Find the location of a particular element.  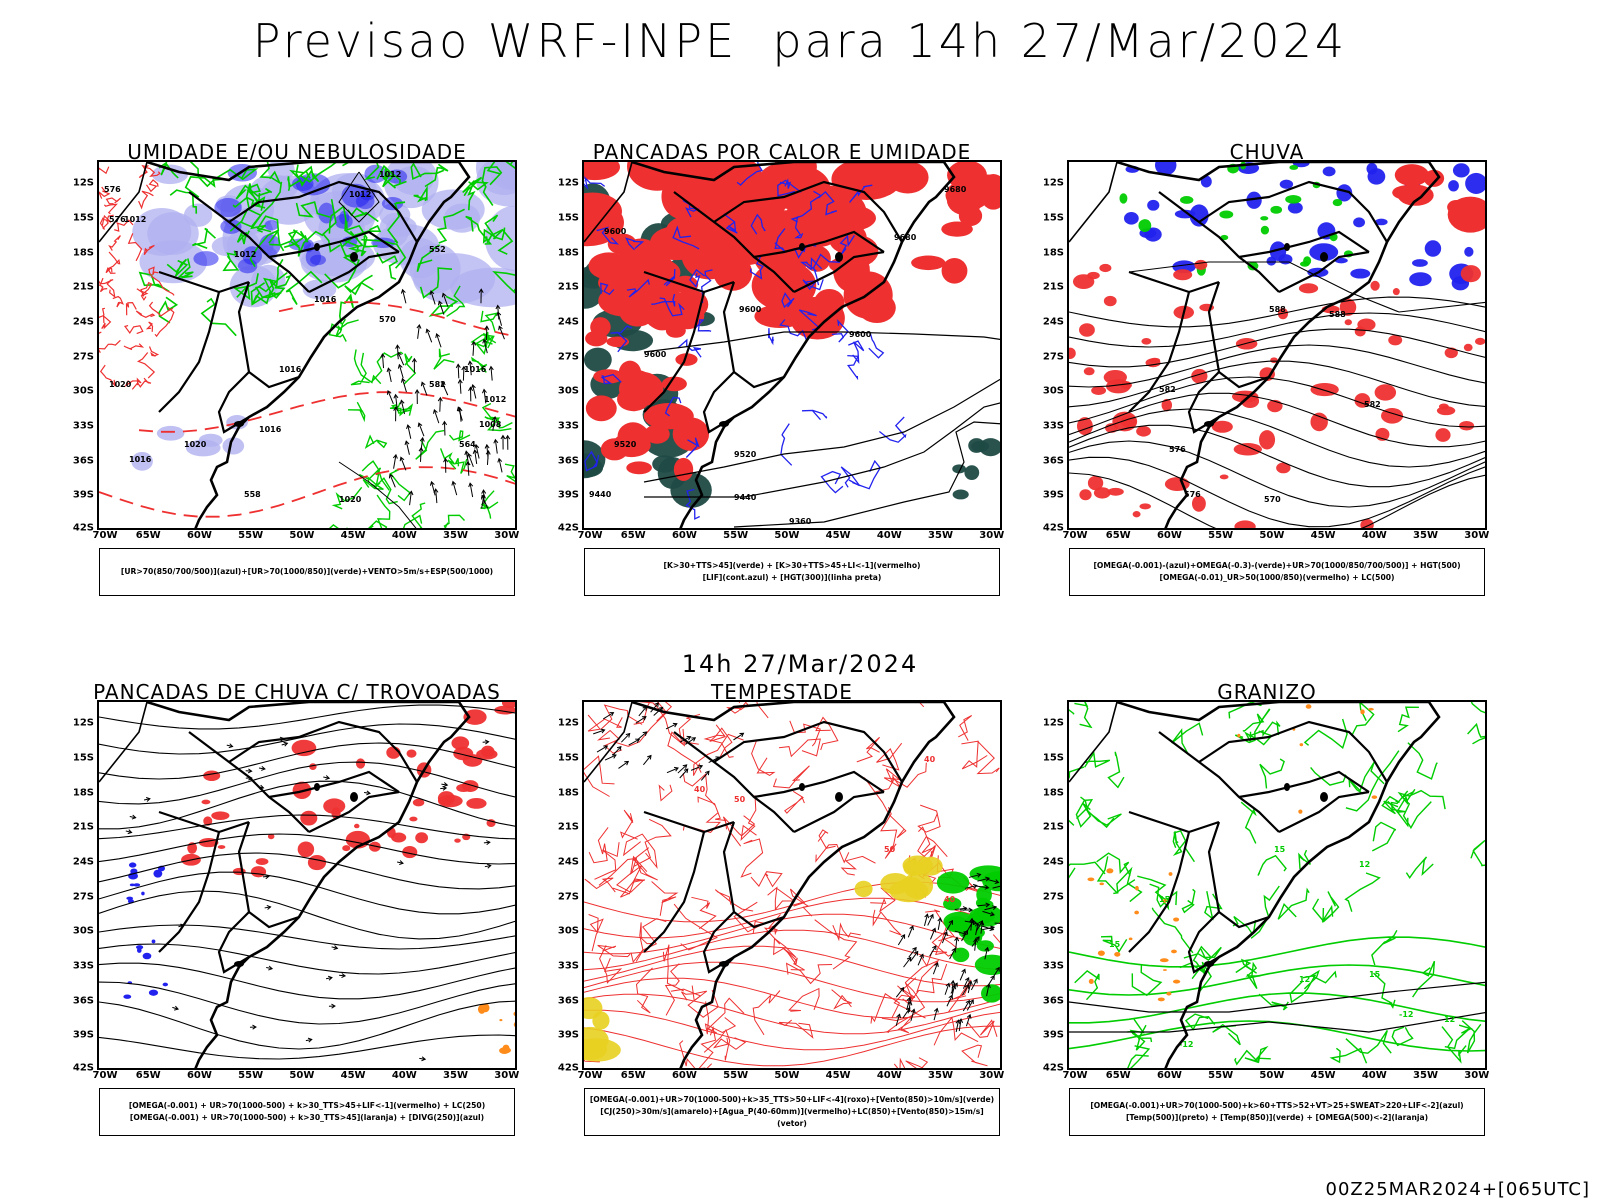

wind850-green-shading is located at coordinates (968, 934).